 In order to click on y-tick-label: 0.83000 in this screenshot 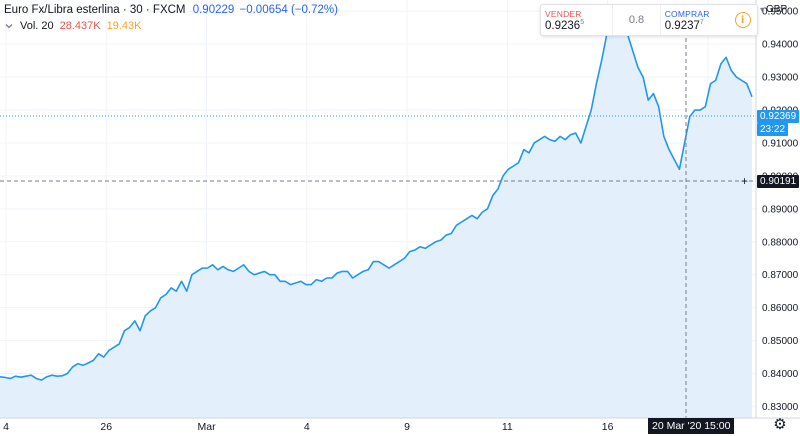, I will do `click(780, 407)`.